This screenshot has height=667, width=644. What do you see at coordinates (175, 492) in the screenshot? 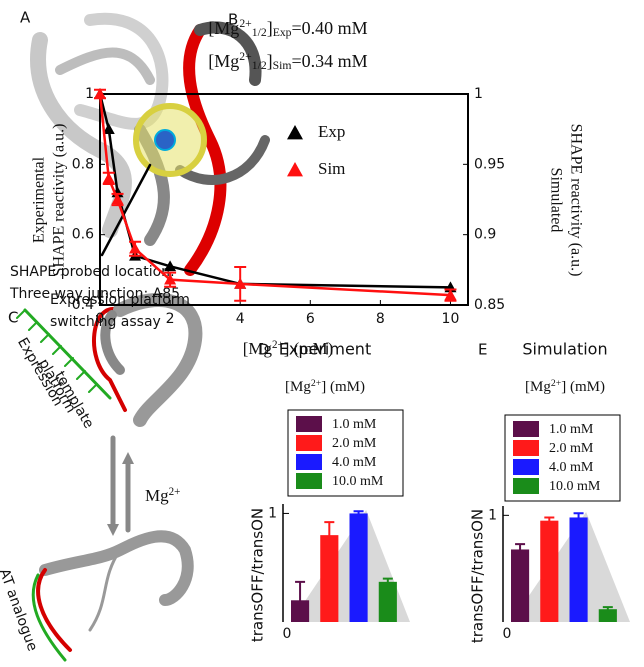
I see `ion-label-part: 2+` at bounding box center [175, 492].